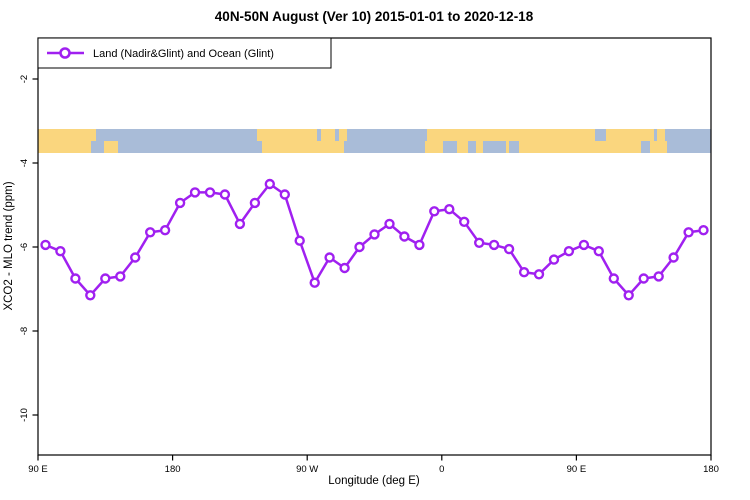 Image resolution: width=750 pixels, height=500 pixels. What do you see at coordinates (441, 469) in the screenshot?
I see `x-tick-label: 0` at bounding box center [441, 469].